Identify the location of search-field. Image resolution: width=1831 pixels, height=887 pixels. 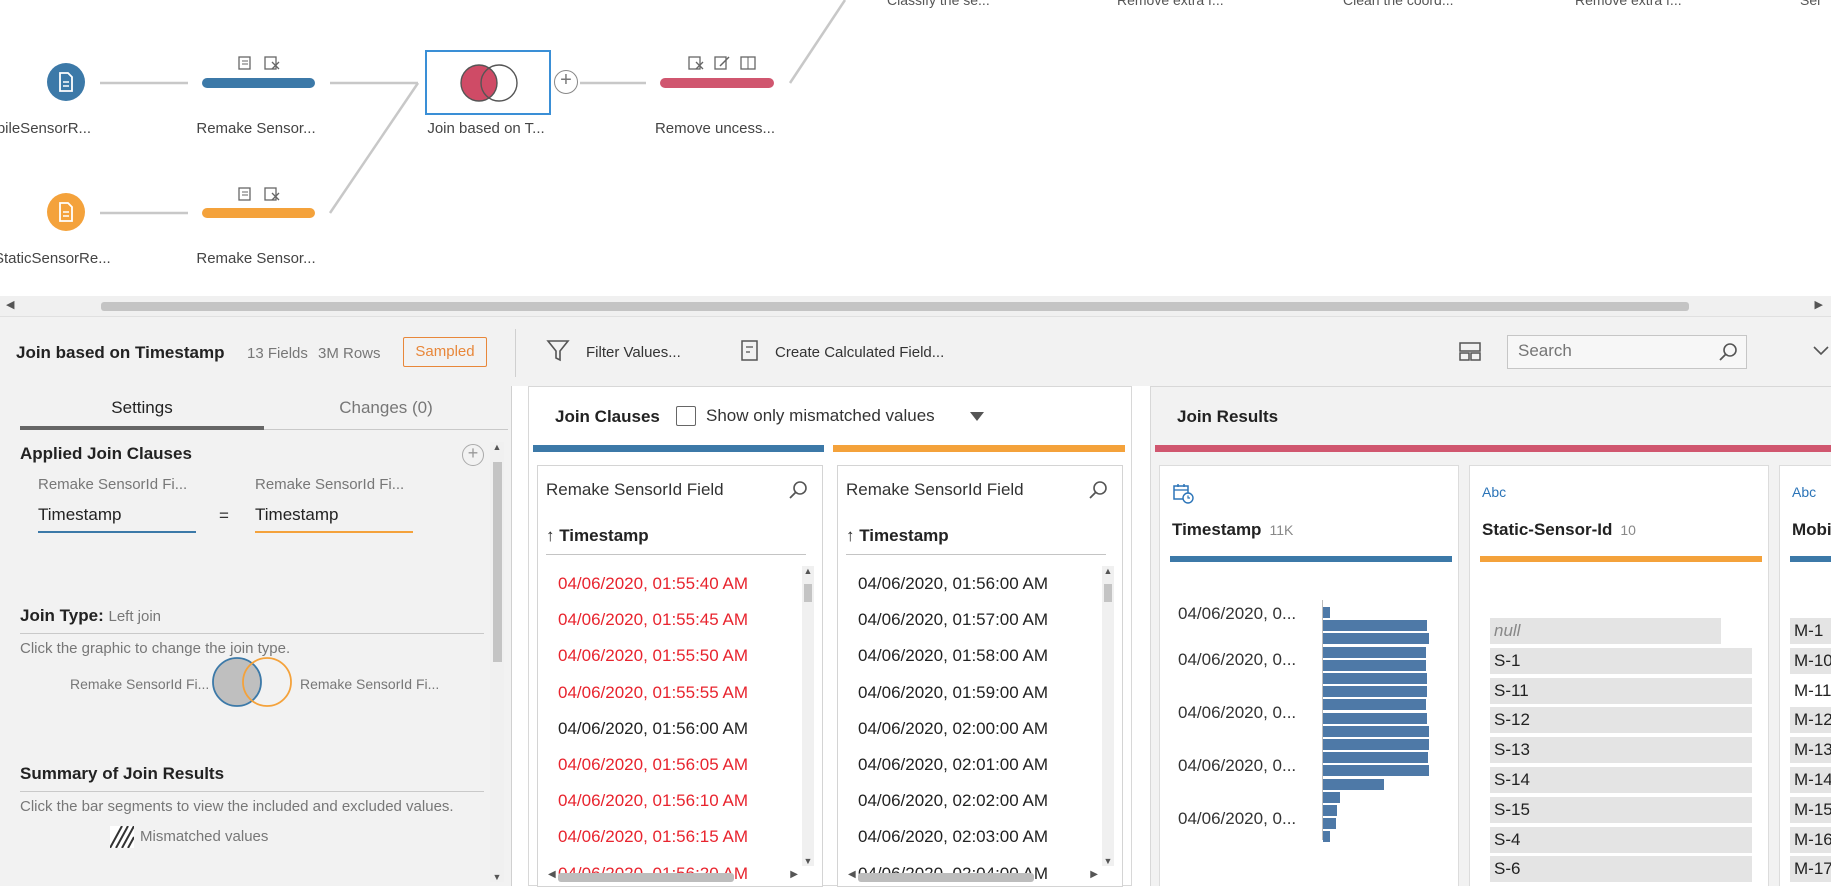
(1627, 352).